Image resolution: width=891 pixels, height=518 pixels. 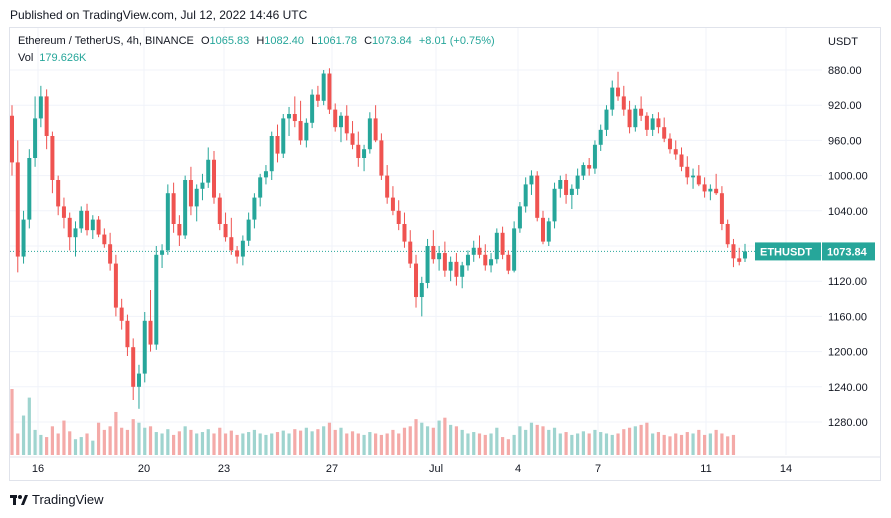 I want to click on price-tick-label: 1160.00, so click(x=847, y=317).